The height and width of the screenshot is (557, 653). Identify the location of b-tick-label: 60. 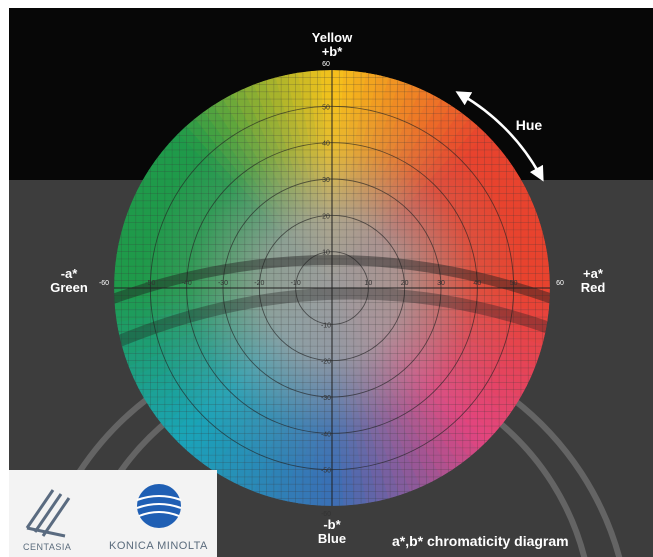
(326, 64).